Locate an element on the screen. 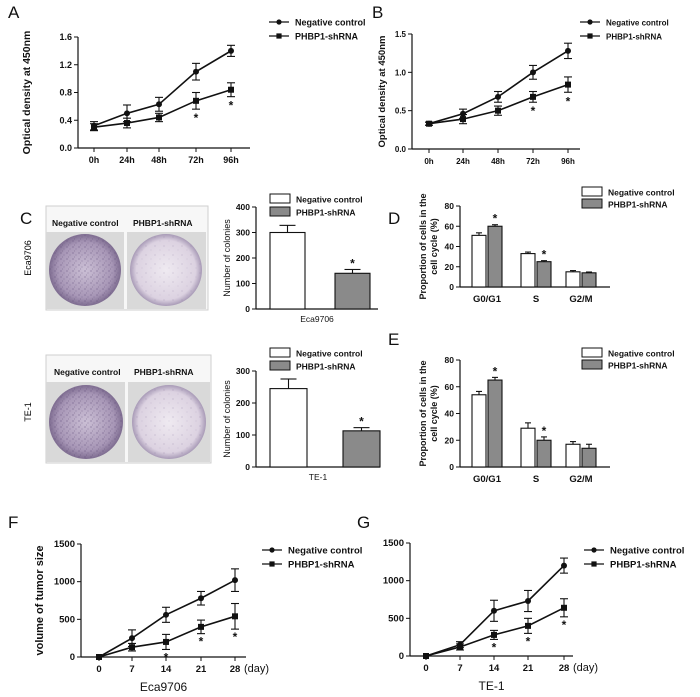 The height and width of the screenshot is (697, 700). x-tick-label: 96h is located at coordinates (568, 161).